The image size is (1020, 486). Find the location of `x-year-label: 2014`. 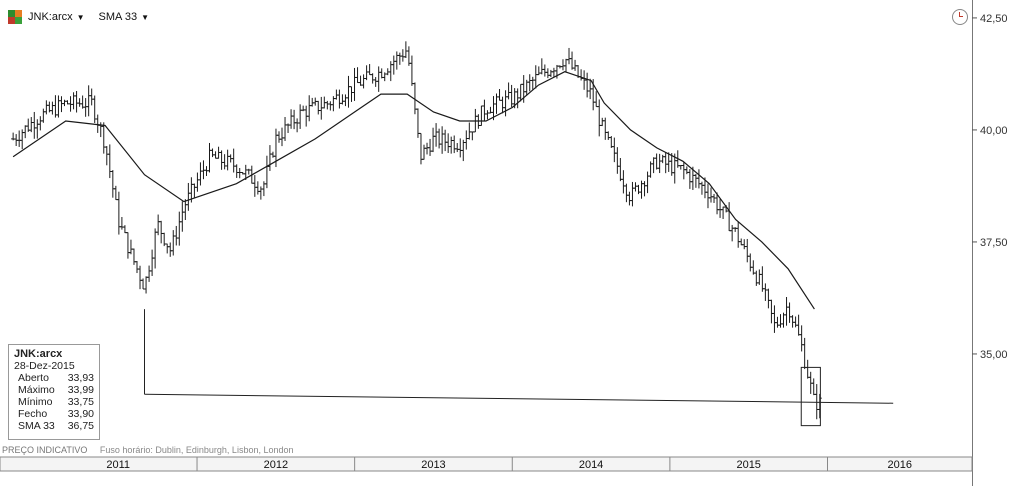

x-year-label: 2014 is located at coordinates (591, 465).